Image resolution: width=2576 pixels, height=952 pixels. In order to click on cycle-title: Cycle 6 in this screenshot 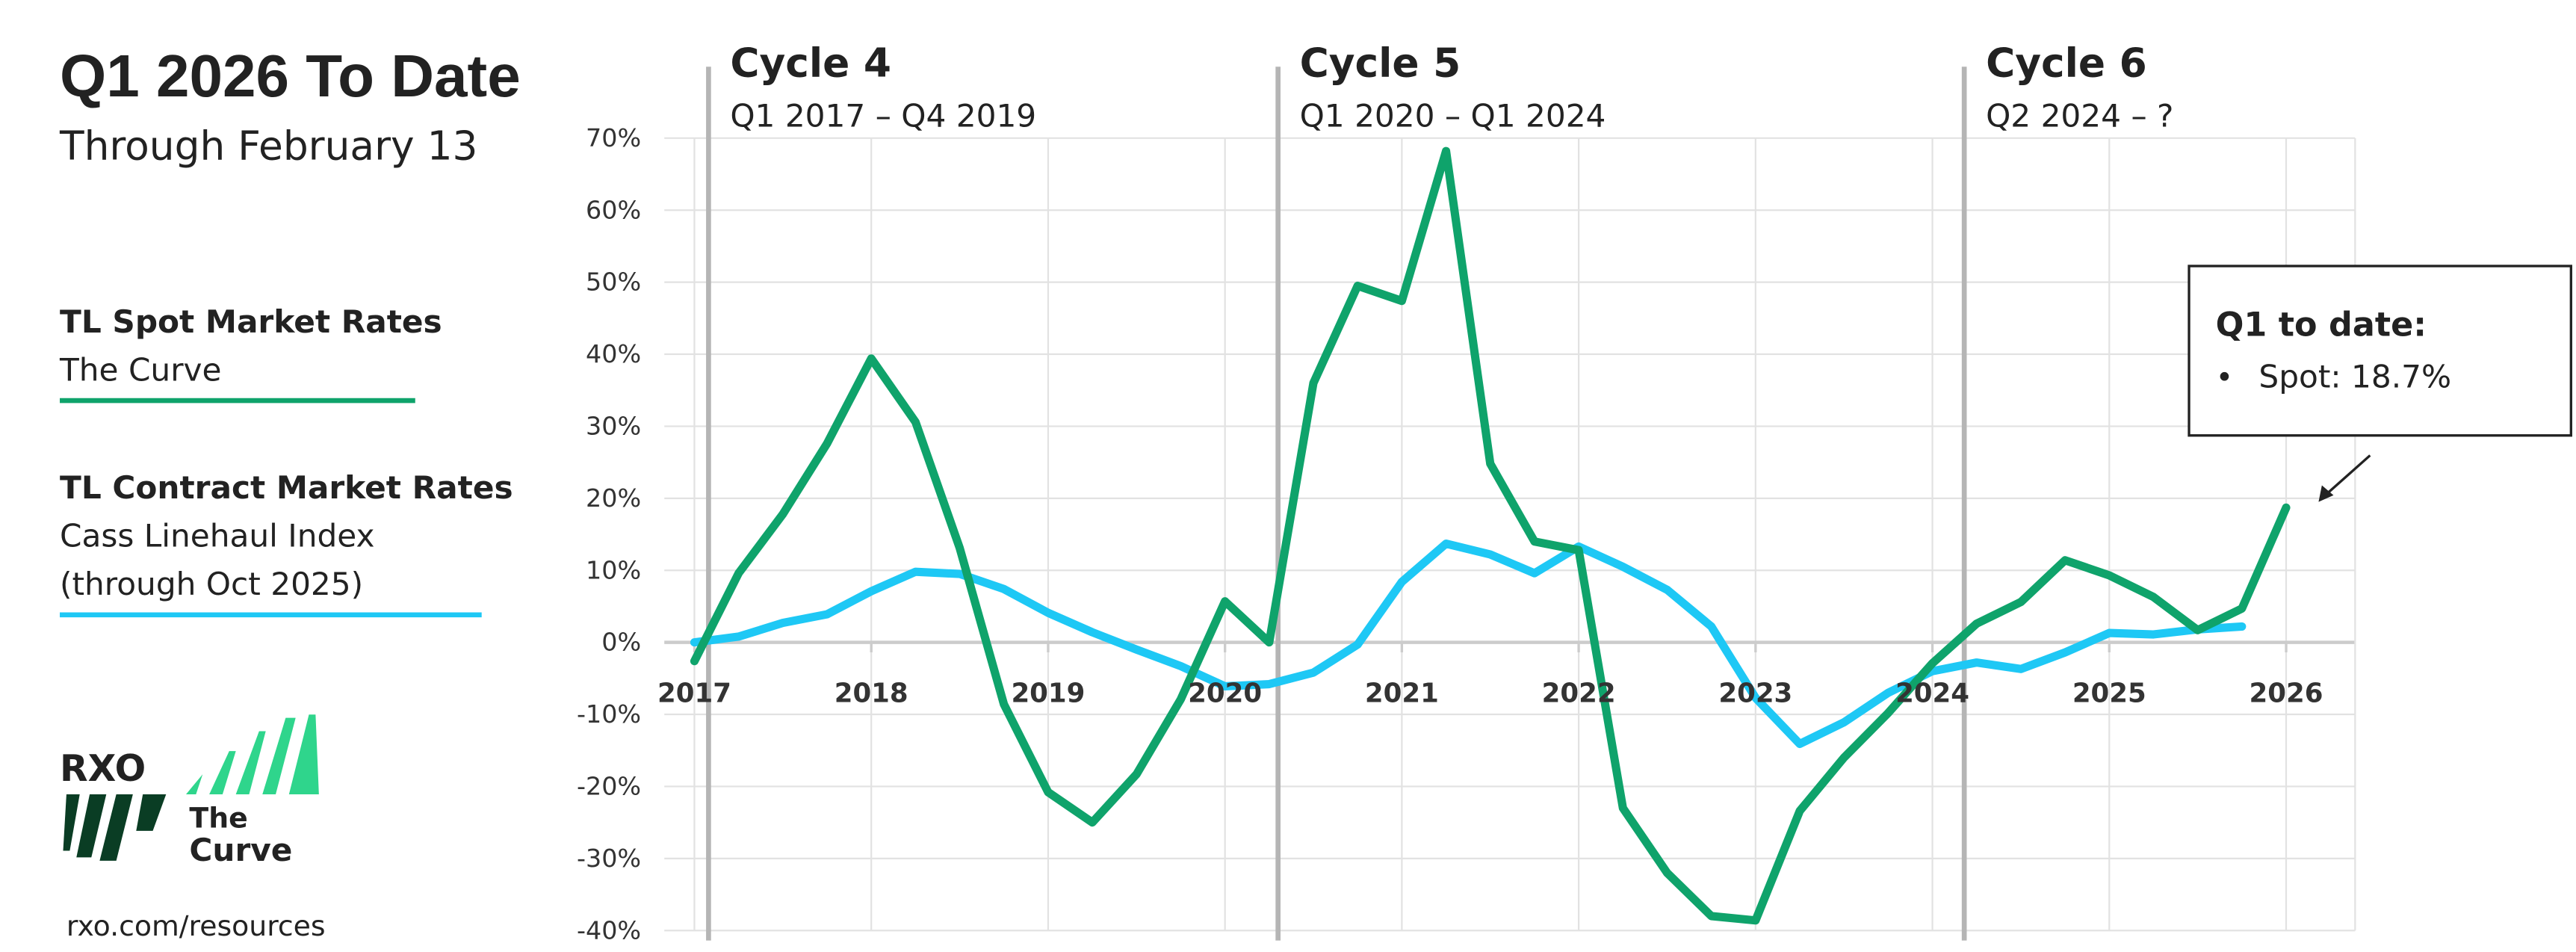, I will do `click(2066, 63)`.